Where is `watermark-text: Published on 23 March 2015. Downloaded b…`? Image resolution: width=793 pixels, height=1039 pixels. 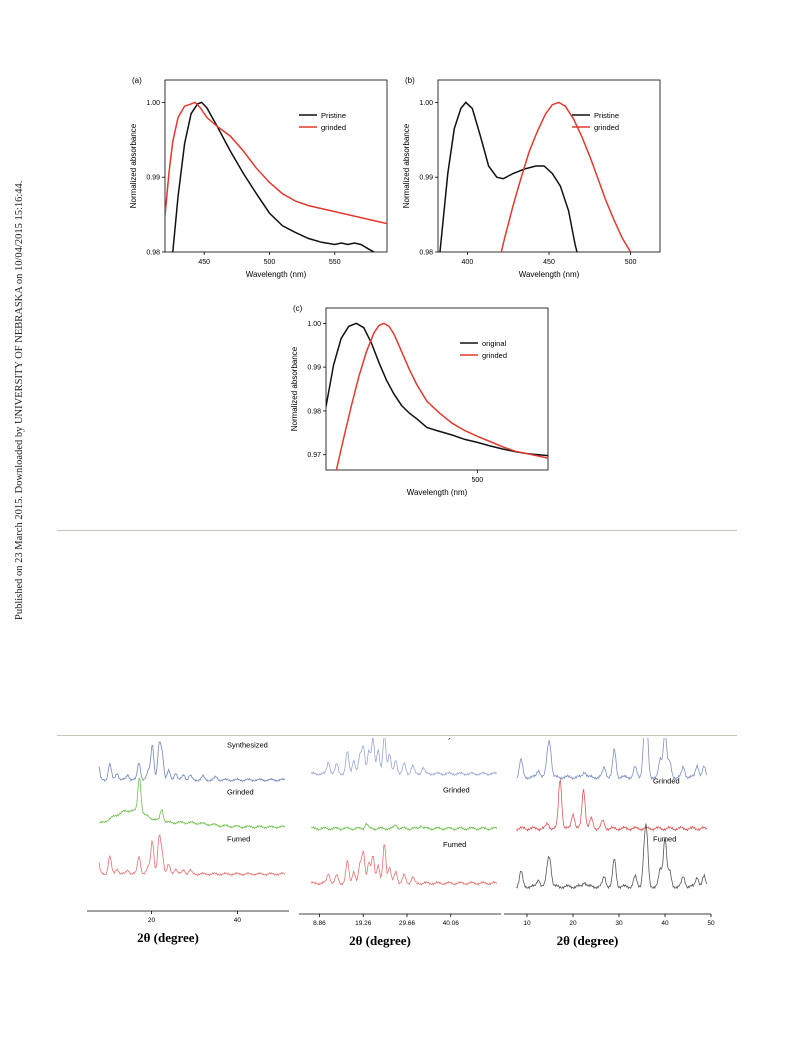 watermark-text: Published on 23 March 2015. Downloaded b… is located at coordinates (19, 400).